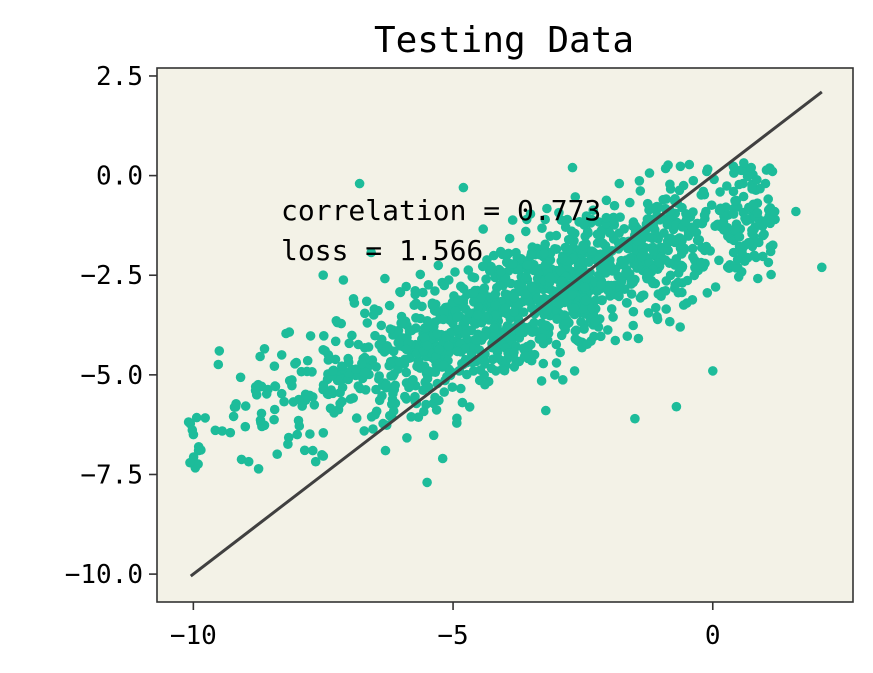 This screenshot has width=873, height=673. What do you see at coordinates (193, 636) in the screenshot?
I see `x-tick-label: −10` at bounding box center [193, 636].